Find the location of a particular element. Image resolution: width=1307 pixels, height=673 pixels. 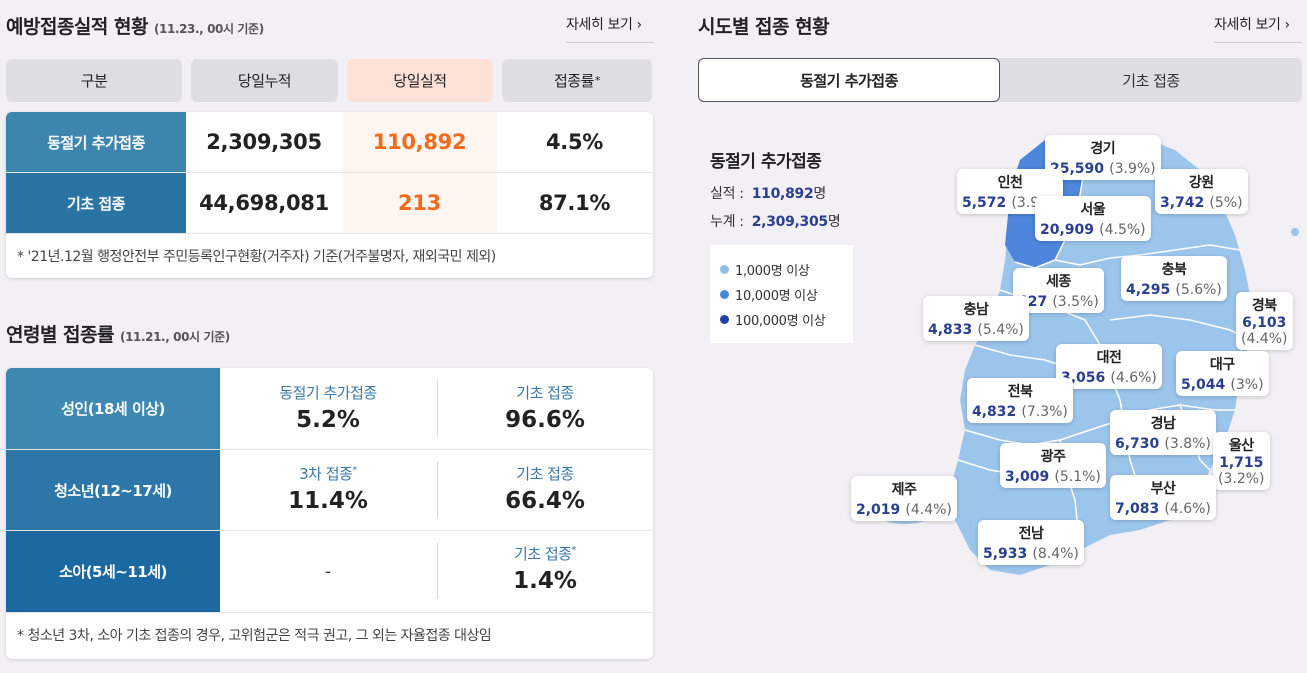

legend-item: 10,000명 이상 is located at coordinates (781, 294).